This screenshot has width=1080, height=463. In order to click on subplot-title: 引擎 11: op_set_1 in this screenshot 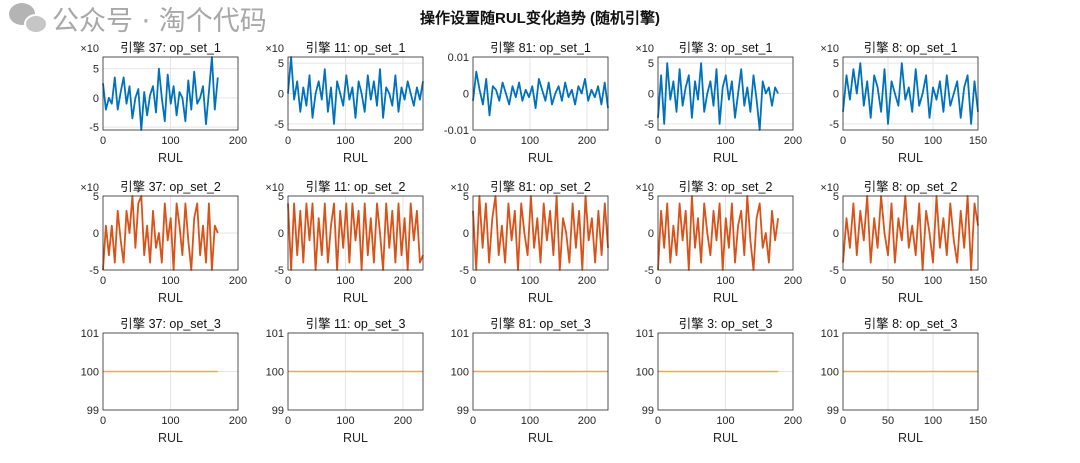, I will do `click(356, 47)`.